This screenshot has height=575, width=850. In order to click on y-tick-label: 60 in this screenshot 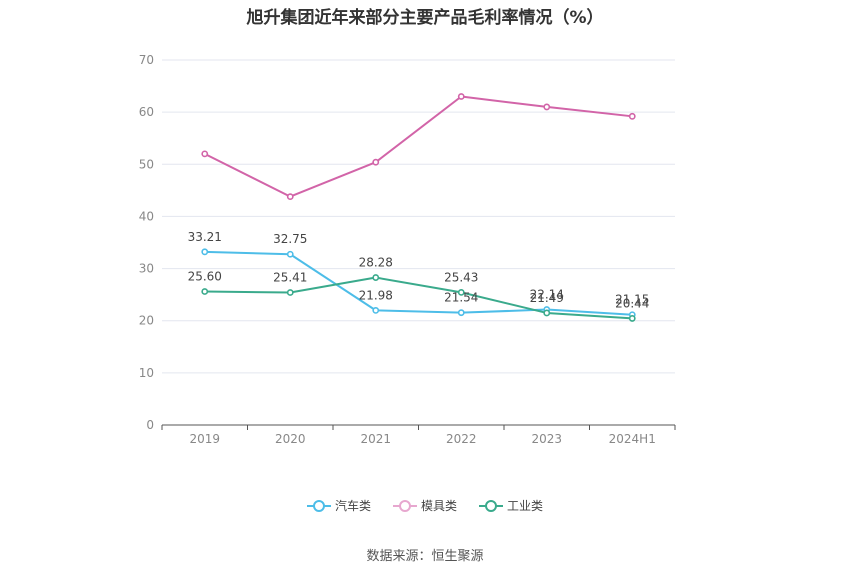, I will do `click(146, 112)`.